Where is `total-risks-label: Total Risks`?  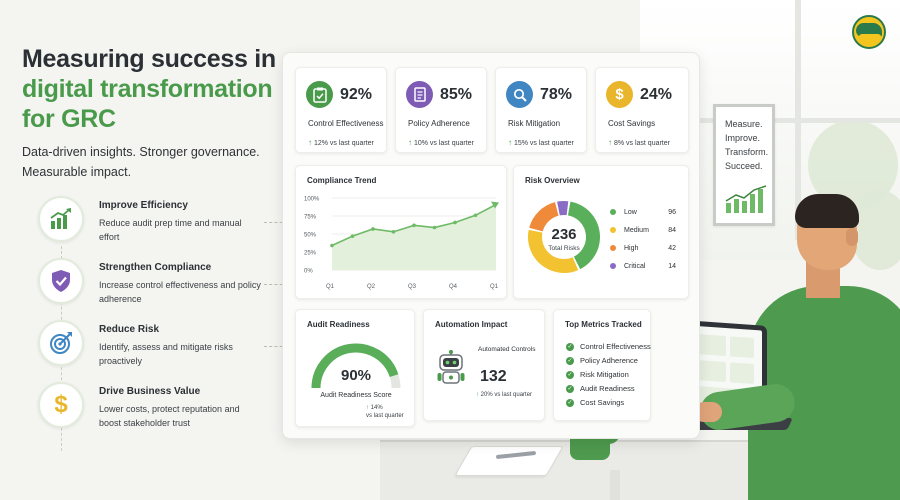 total-risks-label: Total Risks is located at coordinates (564, 248).